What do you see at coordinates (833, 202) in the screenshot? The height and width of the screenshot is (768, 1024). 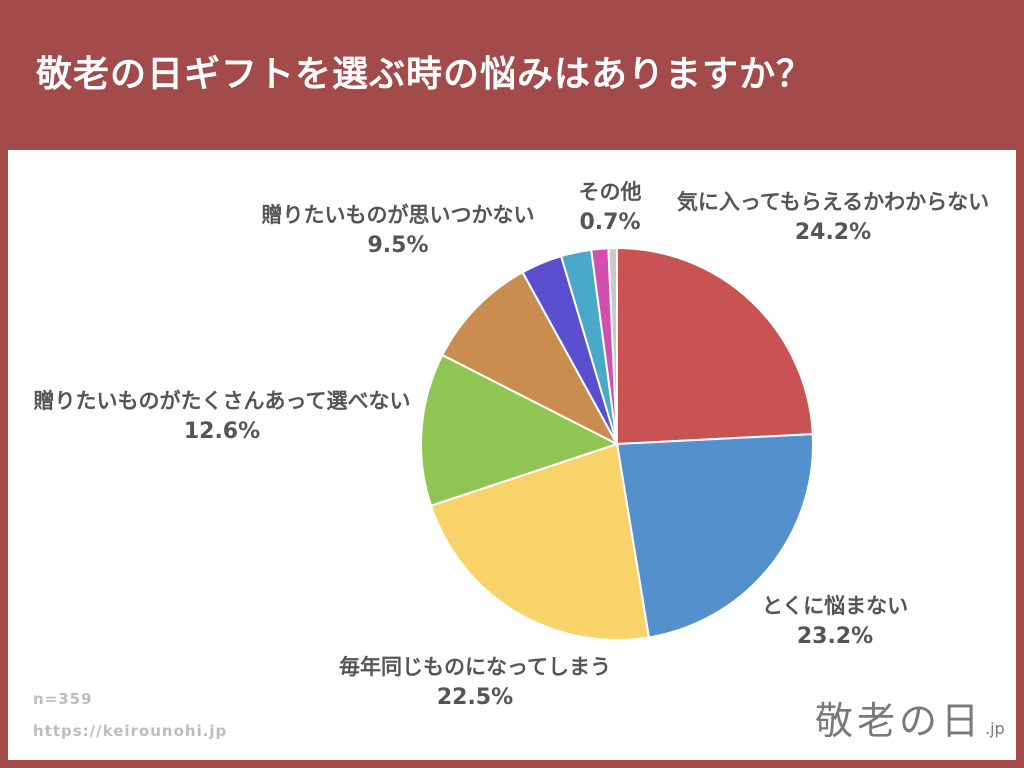 I see `slice-name-0: 気に入ってもらえるかわからない` at bounding box center [833, 202].